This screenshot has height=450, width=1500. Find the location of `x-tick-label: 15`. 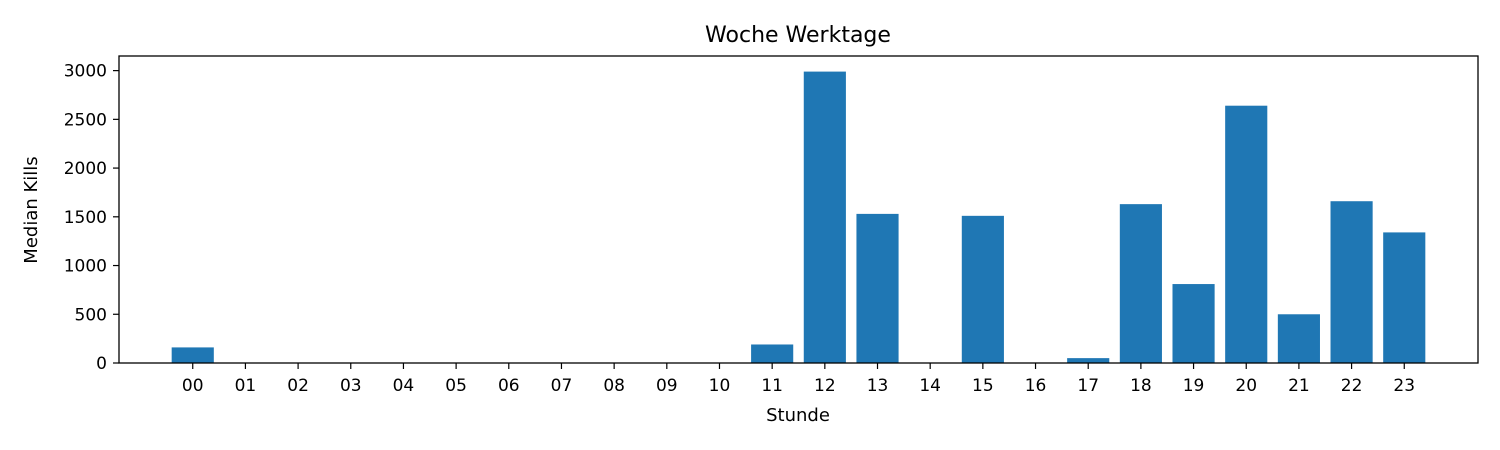

x-tick-label: 15 is located at coordinates (983, 386).